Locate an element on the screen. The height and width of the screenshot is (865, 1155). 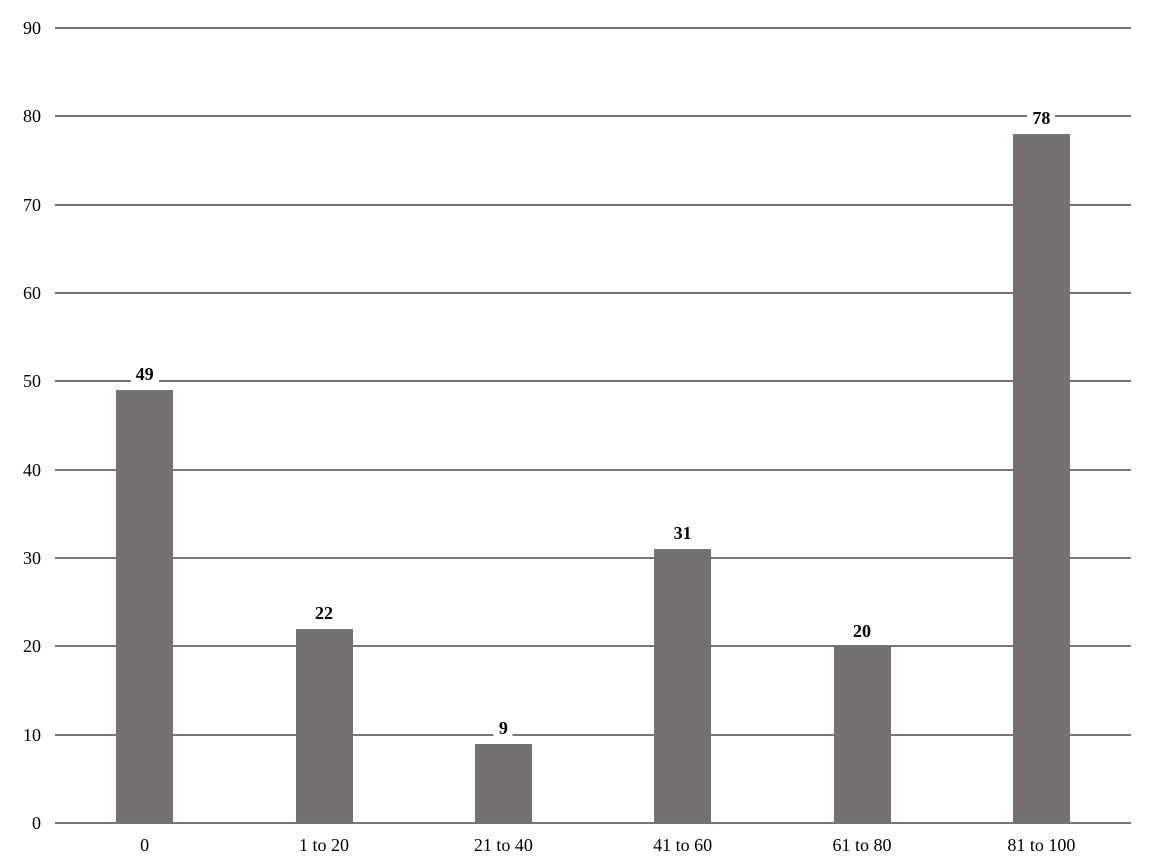
y-axis-tick-label: 50 is located at coordinates (32, 381).